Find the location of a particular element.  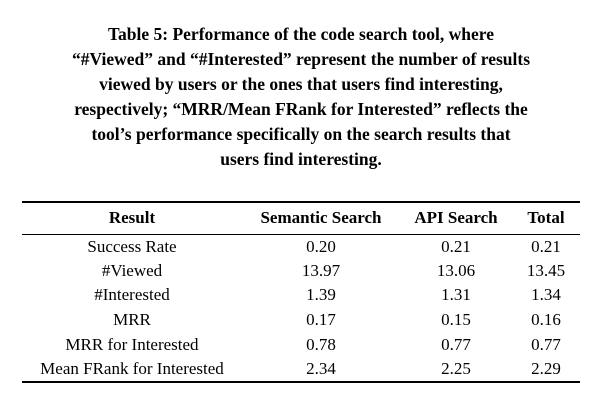

cell-value: 1.31 is located at coordinates (456, 295).